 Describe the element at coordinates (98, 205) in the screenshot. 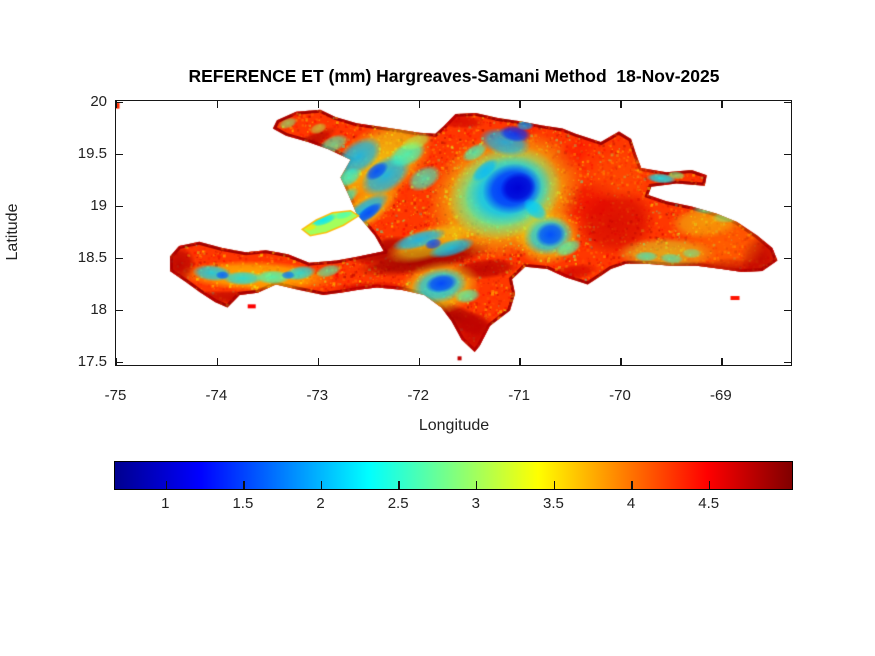

I see `y-tick-label: 19` at that location.